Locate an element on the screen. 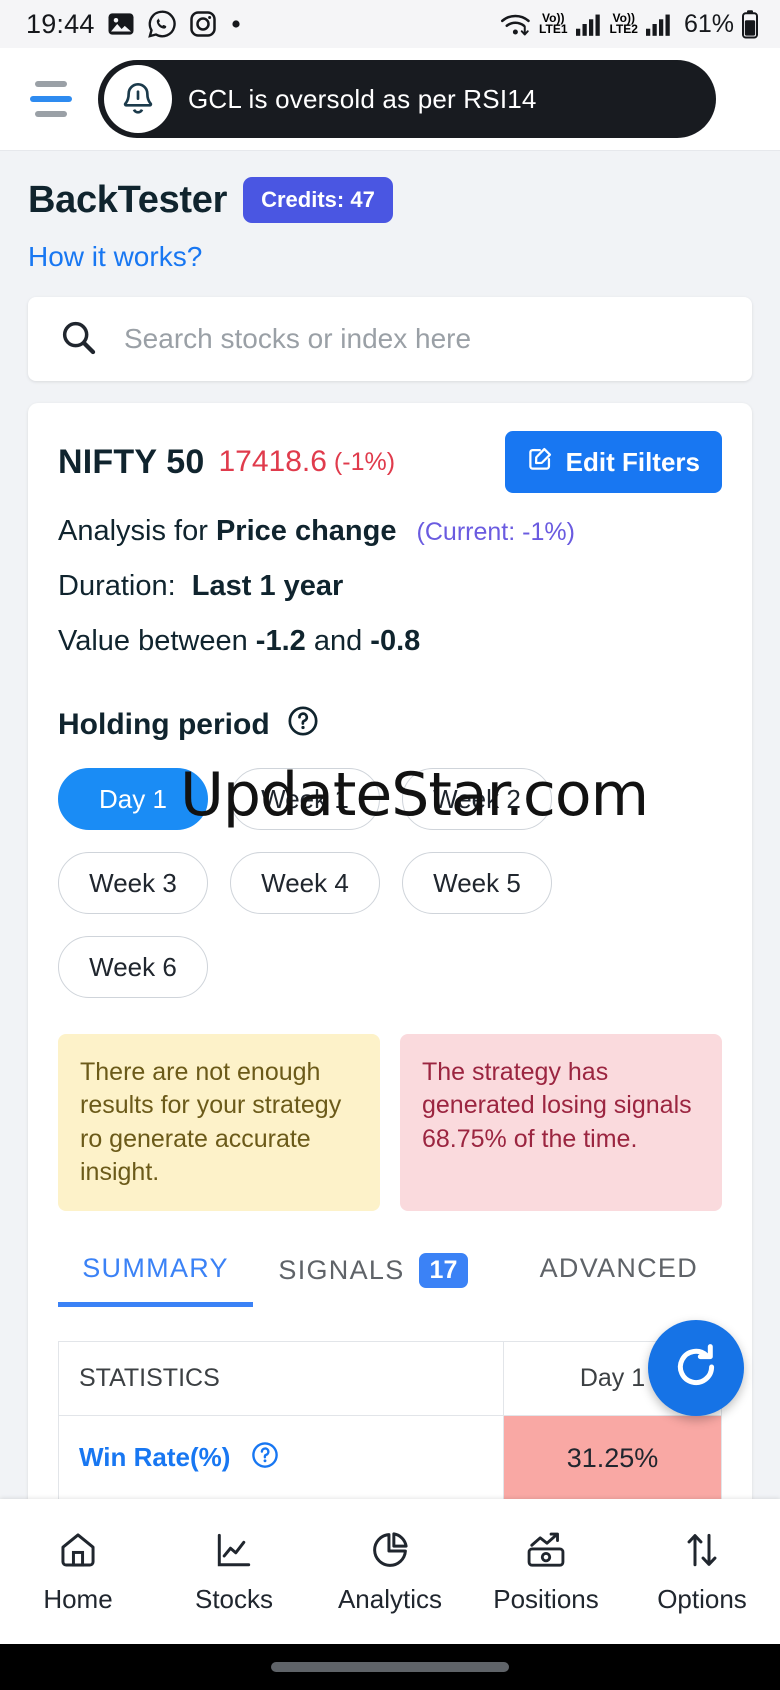 The width and height of the screenshot is (780, 1690). refresh-icon is located at coordinates (696, 1368).